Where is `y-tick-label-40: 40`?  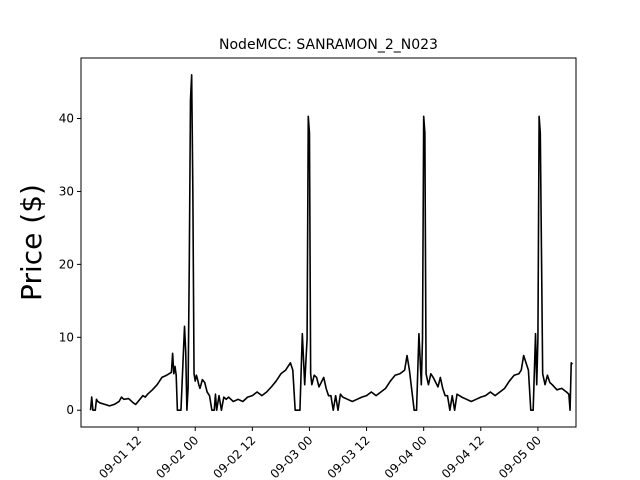
y-tick-label-40: 40 is located at coordinates (66, 119).